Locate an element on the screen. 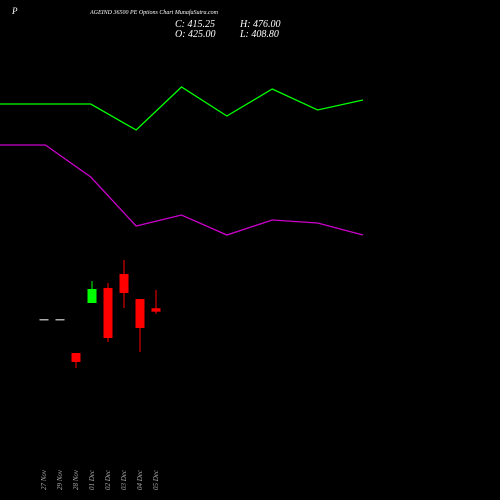 The image size is (500, 500). low-info: L: 408.80 is located at coordinates (259, 34).